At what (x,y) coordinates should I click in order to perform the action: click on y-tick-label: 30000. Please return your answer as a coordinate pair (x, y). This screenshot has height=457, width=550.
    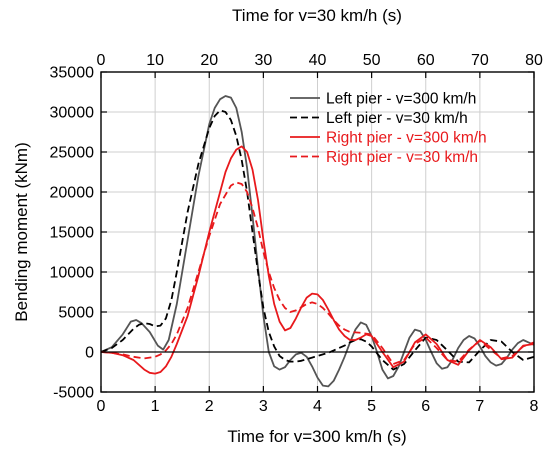
    Looking at the image, I should click on (72, 113).